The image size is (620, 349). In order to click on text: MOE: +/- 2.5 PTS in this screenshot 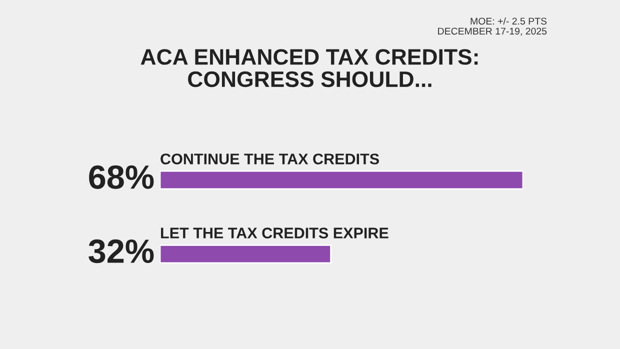, I will do `click(508, 21)`.